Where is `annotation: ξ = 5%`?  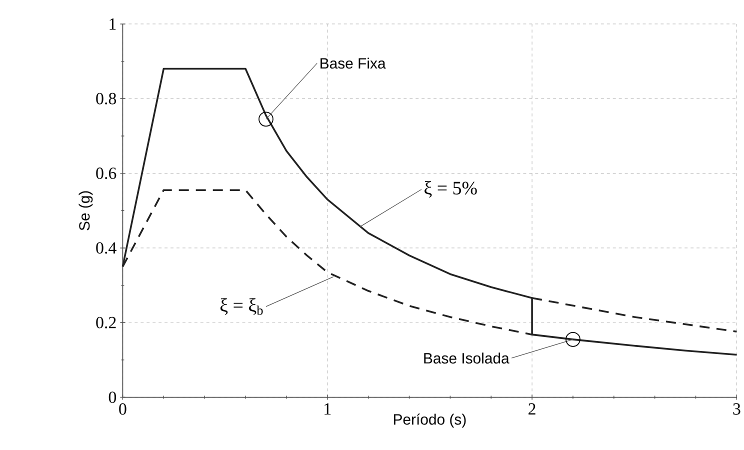 annotation: ξ = 5% is located at coordinates (450, 189).